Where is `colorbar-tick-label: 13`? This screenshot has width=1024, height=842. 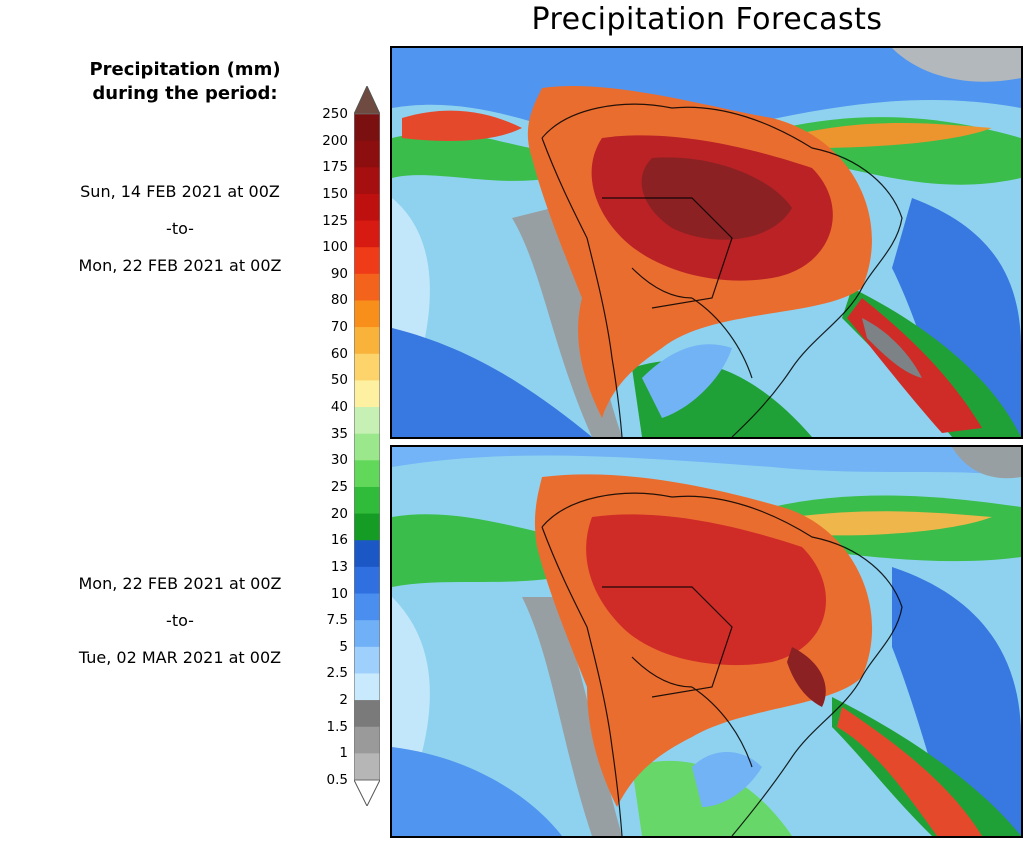
colorbar-tick-label: 13 is located at coordinates (339, 566).